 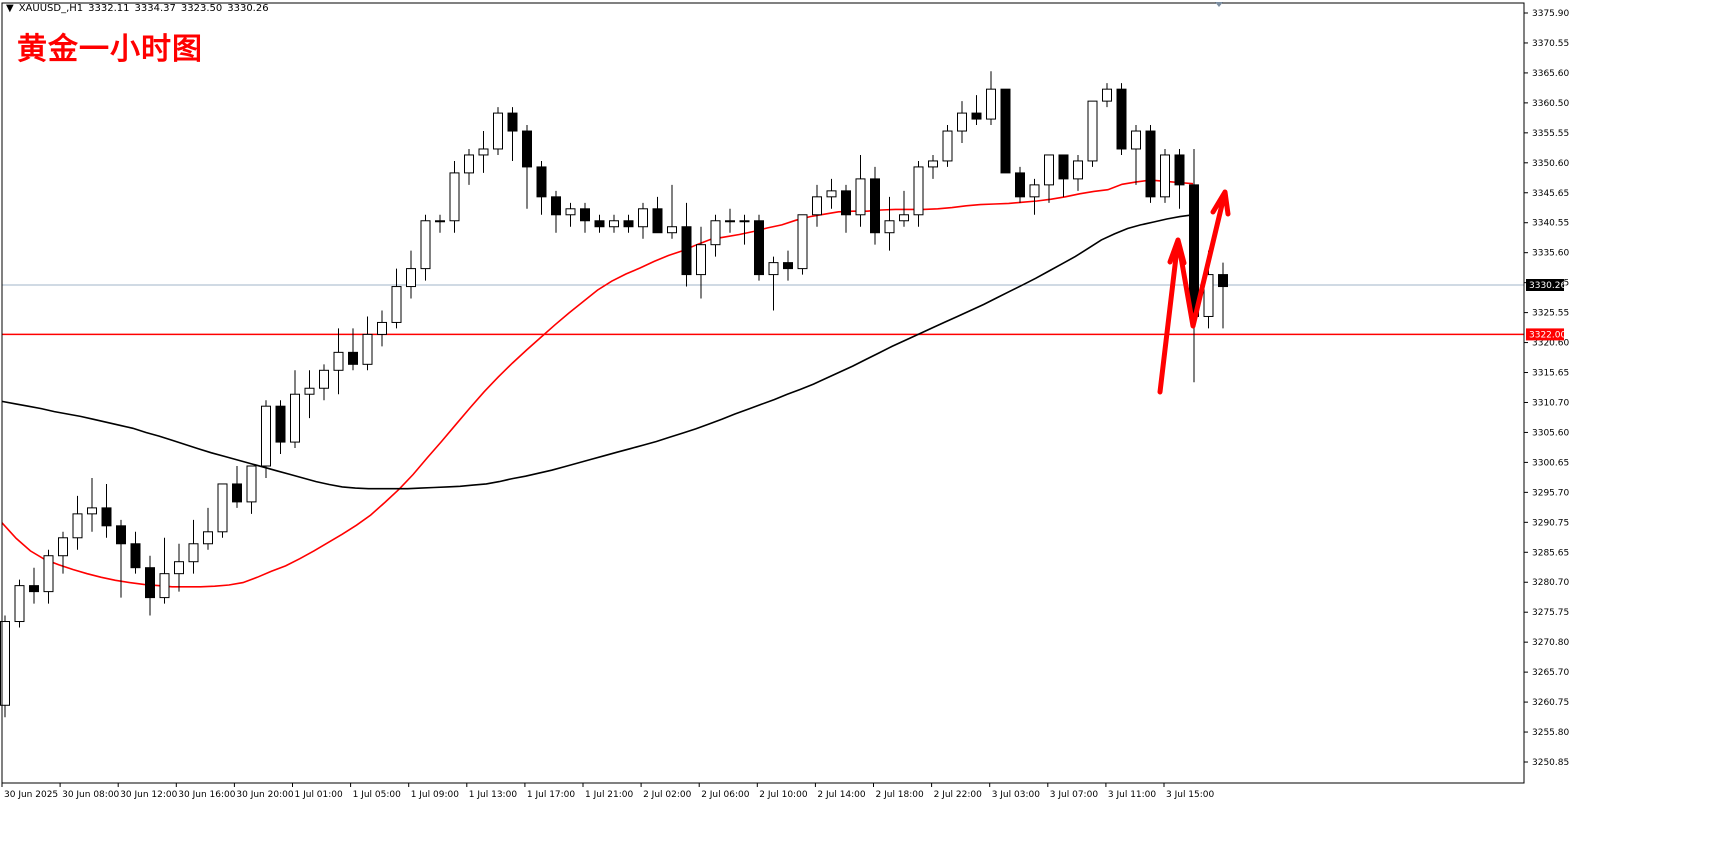 I want to click on price-tick-label: 3295.70, so click(x=1550, y=493).